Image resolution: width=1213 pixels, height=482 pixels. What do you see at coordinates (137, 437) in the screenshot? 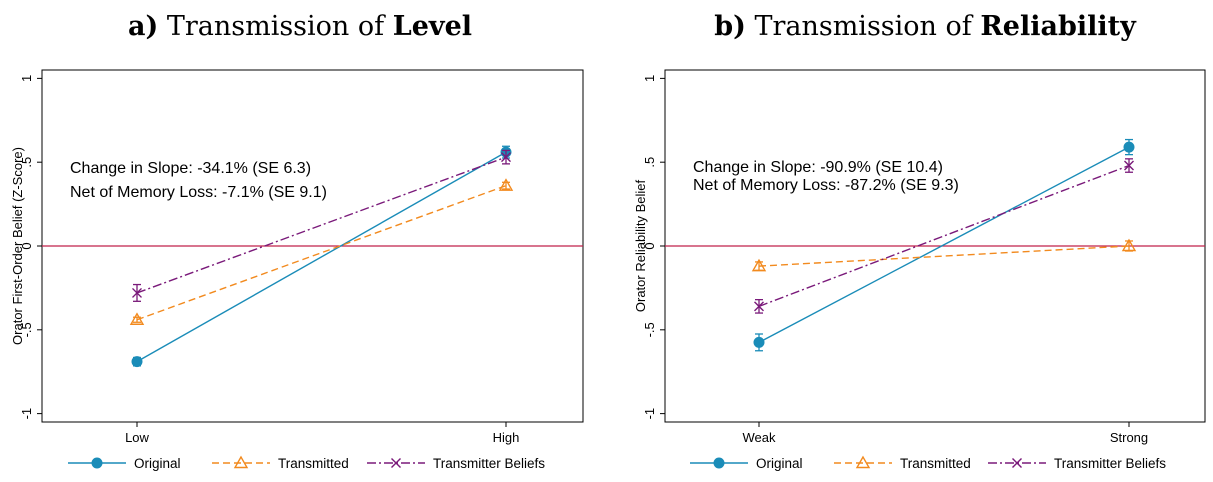
I see `x-tick-label: Low` at bounding box center [137, 437].